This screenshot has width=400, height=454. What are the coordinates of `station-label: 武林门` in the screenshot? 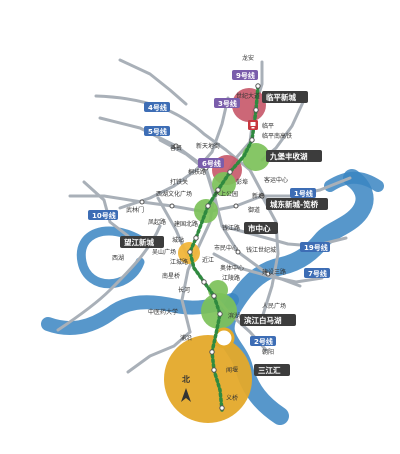 It's located at (135, 210).